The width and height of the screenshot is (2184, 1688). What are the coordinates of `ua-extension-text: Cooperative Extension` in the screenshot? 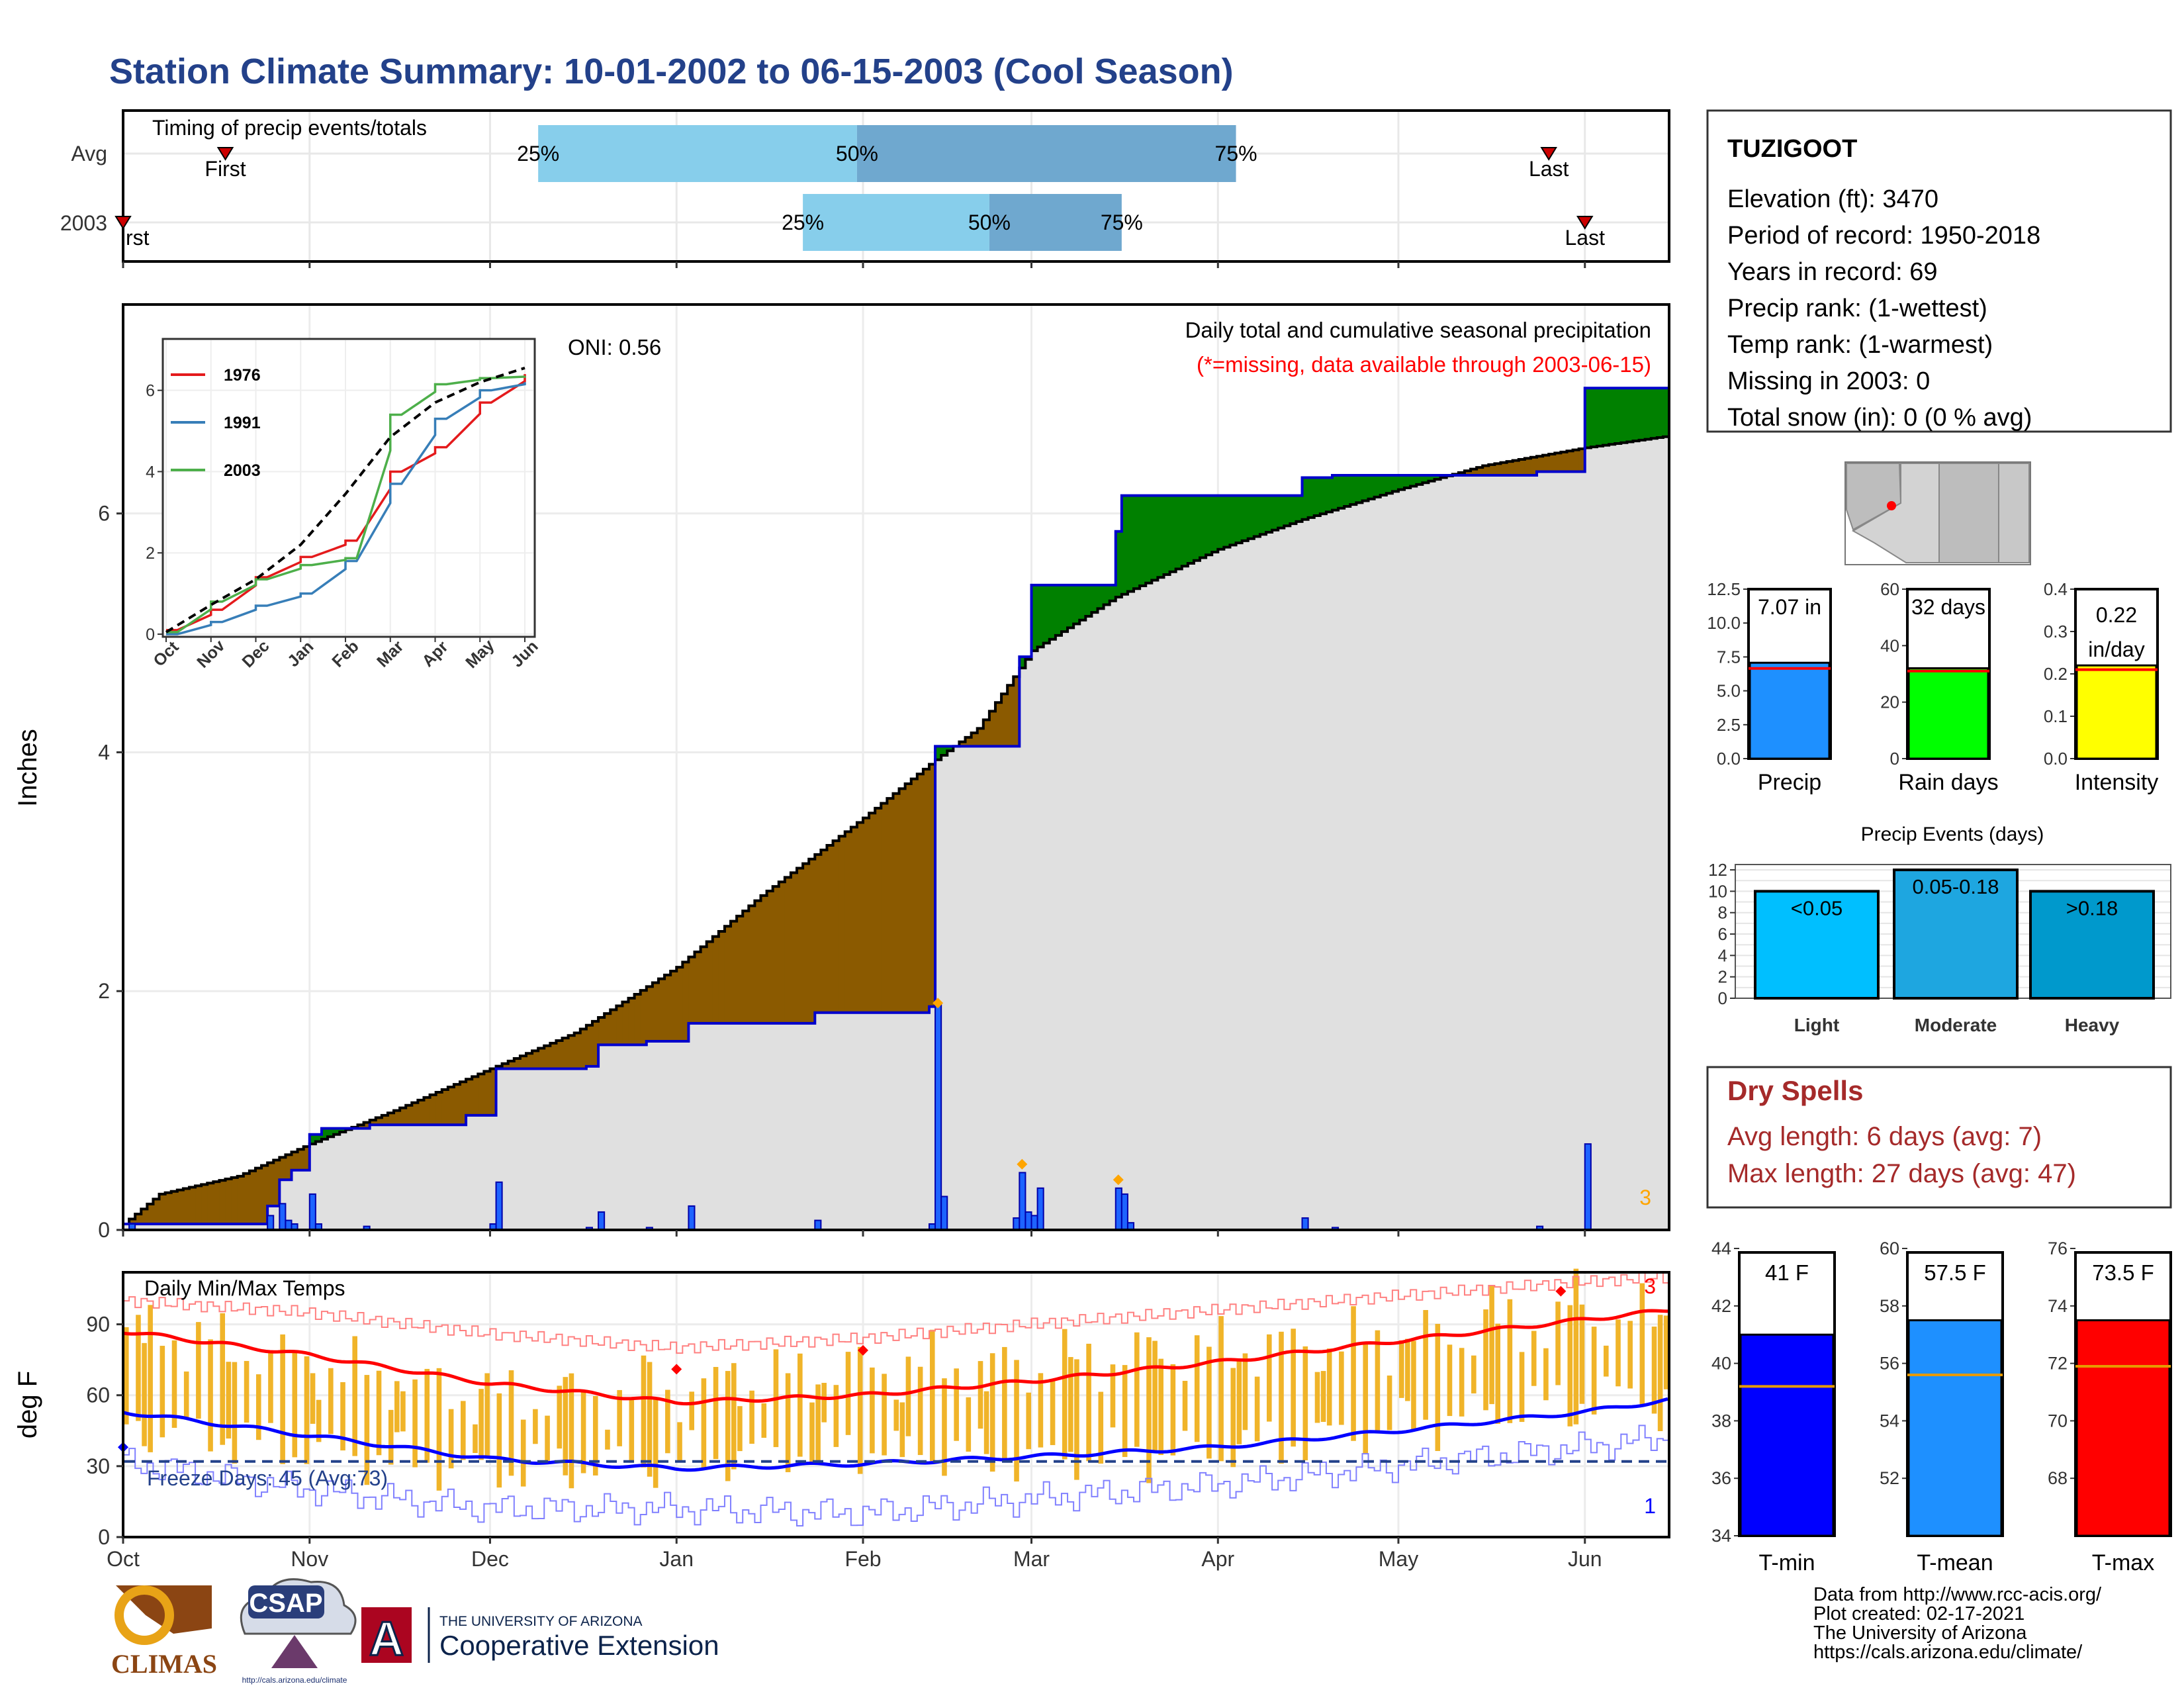 It's located at (579, 1645).